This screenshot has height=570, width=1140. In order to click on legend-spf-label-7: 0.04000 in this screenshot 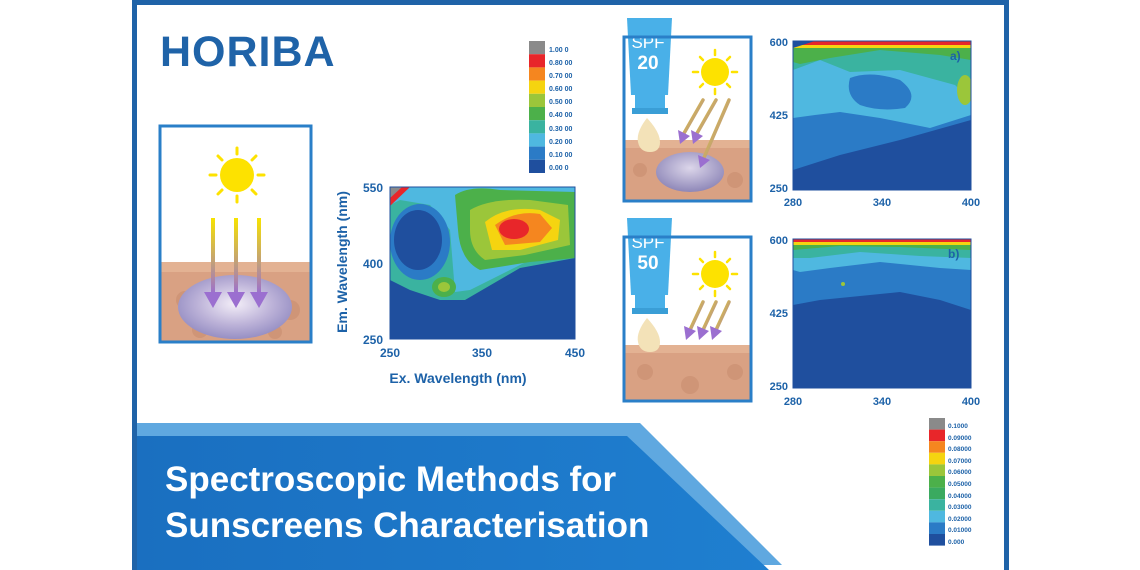, I will do `click(960, 496)`.